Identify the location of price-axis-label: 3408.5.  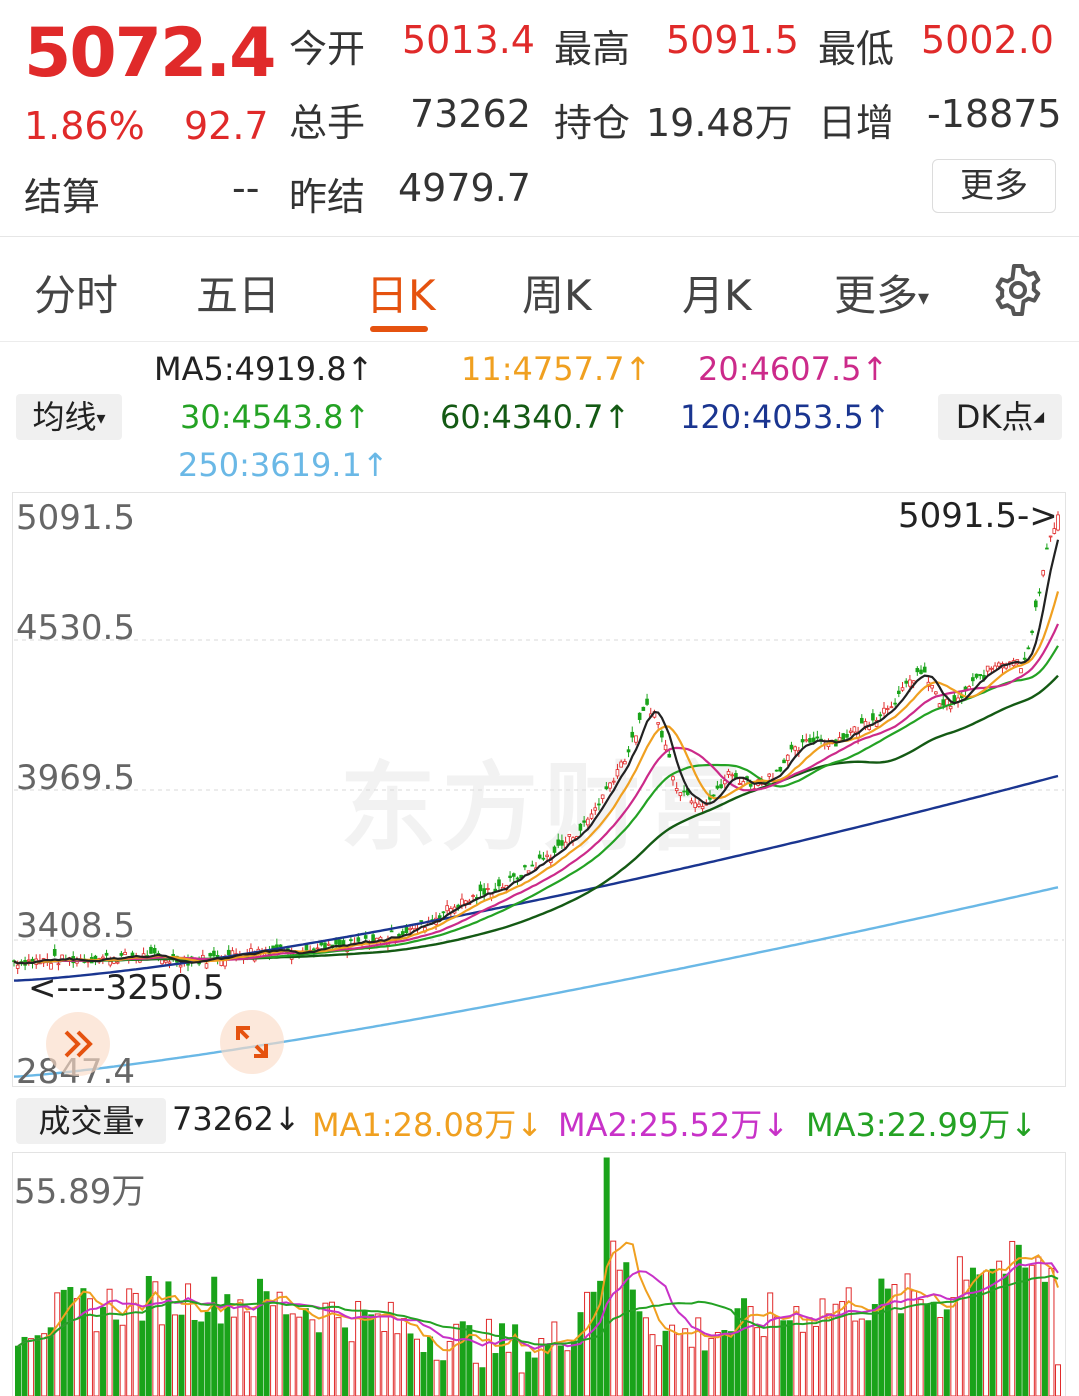
(75, 926).